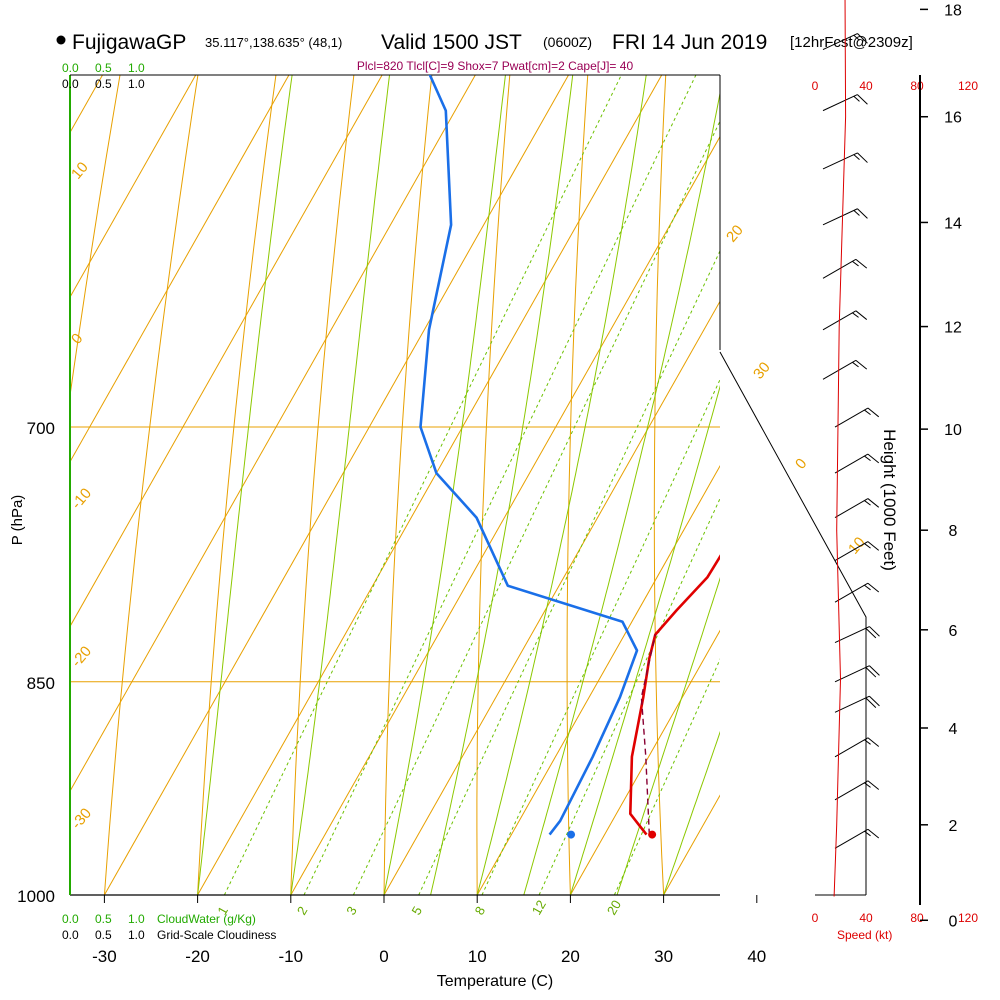 Image resolution: width=1000 pixels, height=1000 pixels. What do you see at coordinates (302, 911) in the screenshot?
I see `mixing-ratio-label: 2` at bounding box center [302, 911].